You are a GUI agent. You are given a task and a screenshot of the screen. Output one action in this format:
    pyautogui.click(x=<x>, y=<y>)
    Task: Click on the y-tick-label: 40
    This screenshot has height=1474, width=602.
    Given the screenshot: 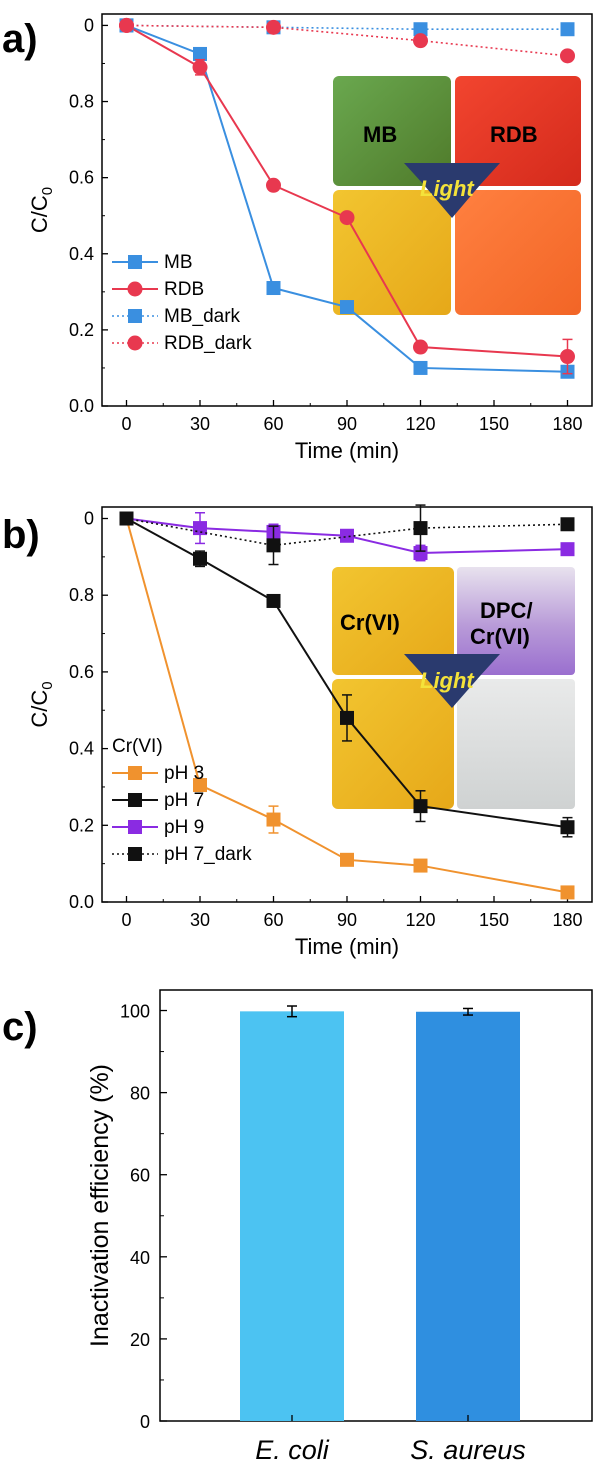 What is the action you would take?
    pyautogui.click(x=140, y=1258)
    